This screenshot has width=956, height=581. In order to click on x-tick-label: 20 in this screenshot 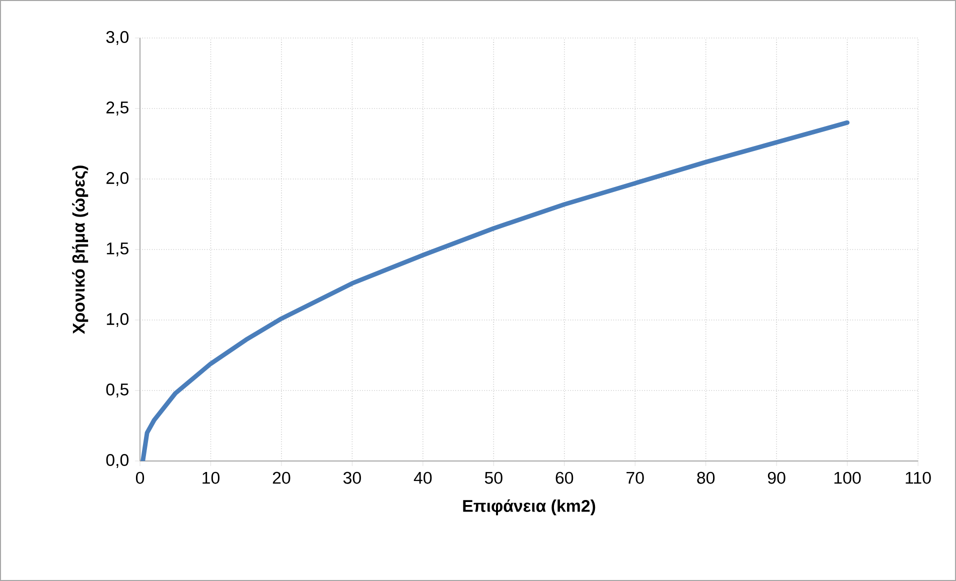, I will do `click(281, 478)`.